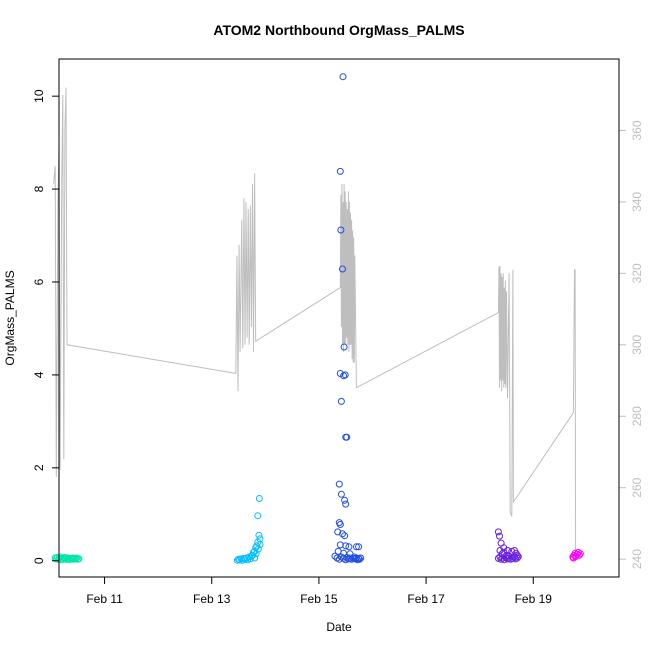  Describe the element at coordinates (637, 344) in the screenshot. I see `right-tick-label: 300` at that location.